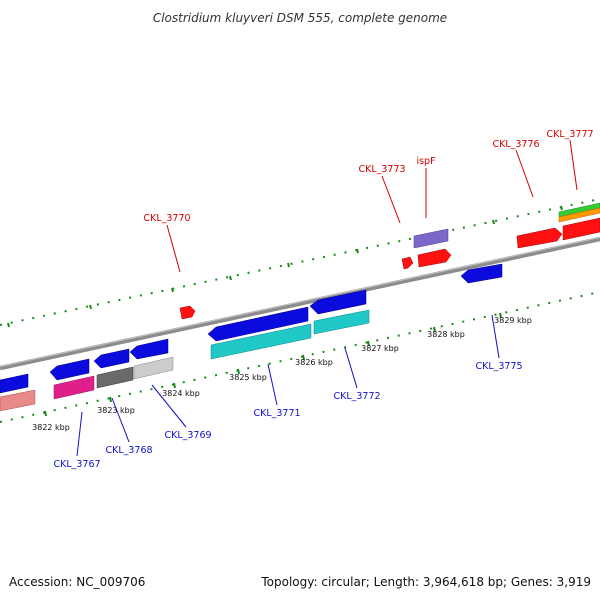  I want to click on accession-text: Accession: NC_009706, so click(77, 582).